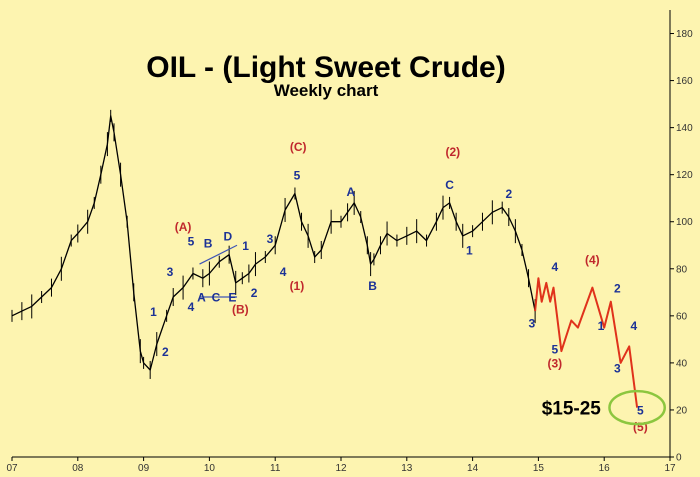  I want to click on triangle-lines, so click(218, 271).